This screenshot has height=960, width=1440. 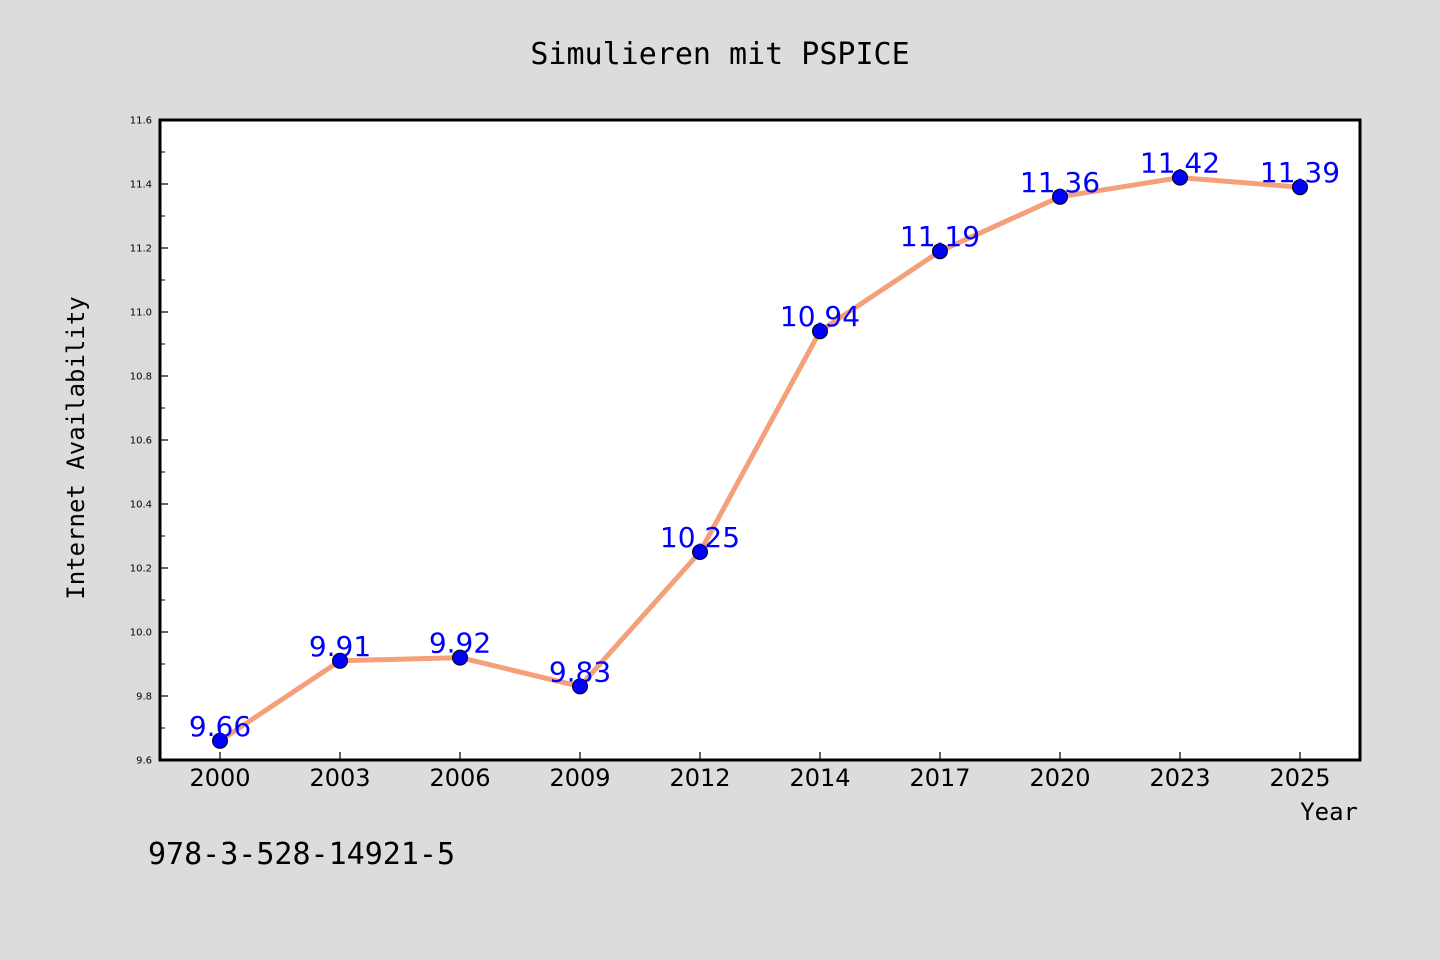 I want to click on data-label: 9.83, so click(x=580, y=671).